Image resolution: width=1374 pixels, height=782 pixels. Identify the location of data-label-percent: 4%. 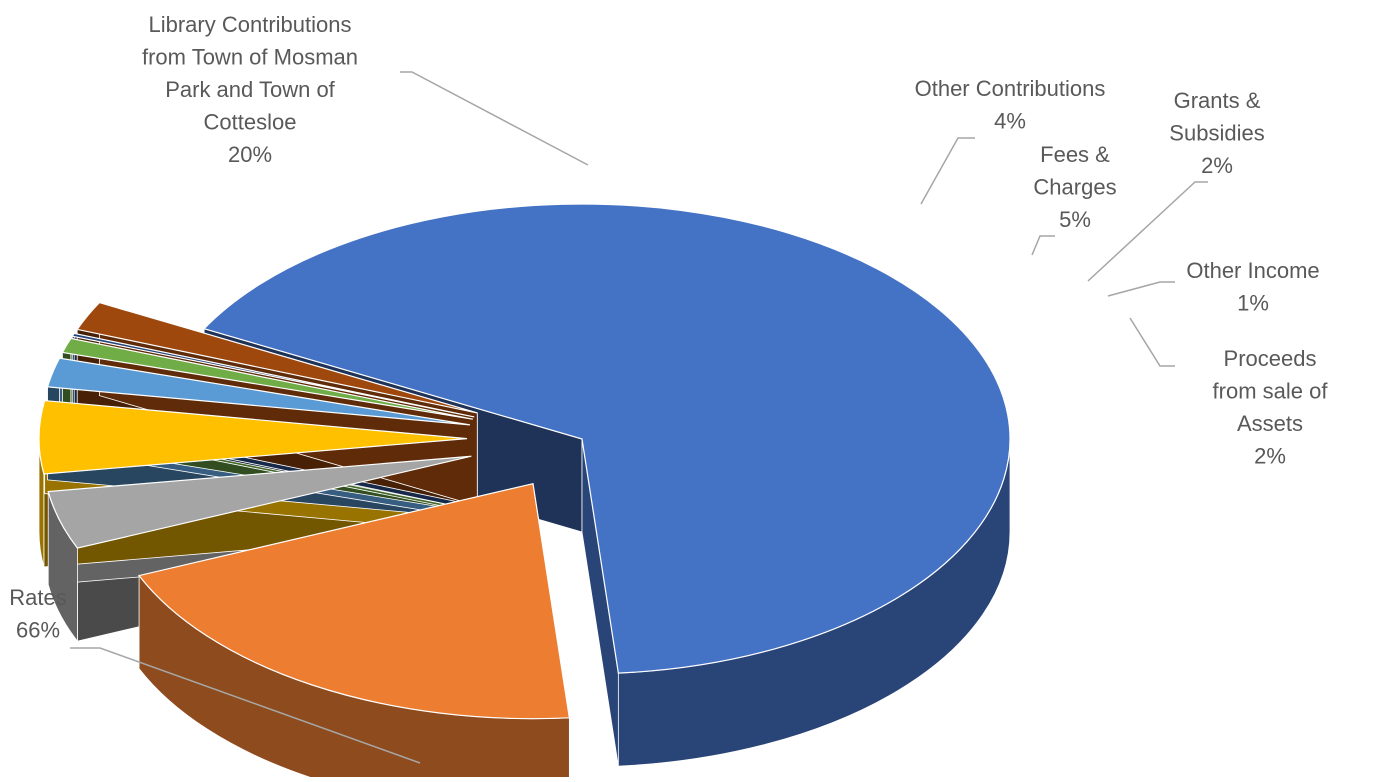
(1010, 121).